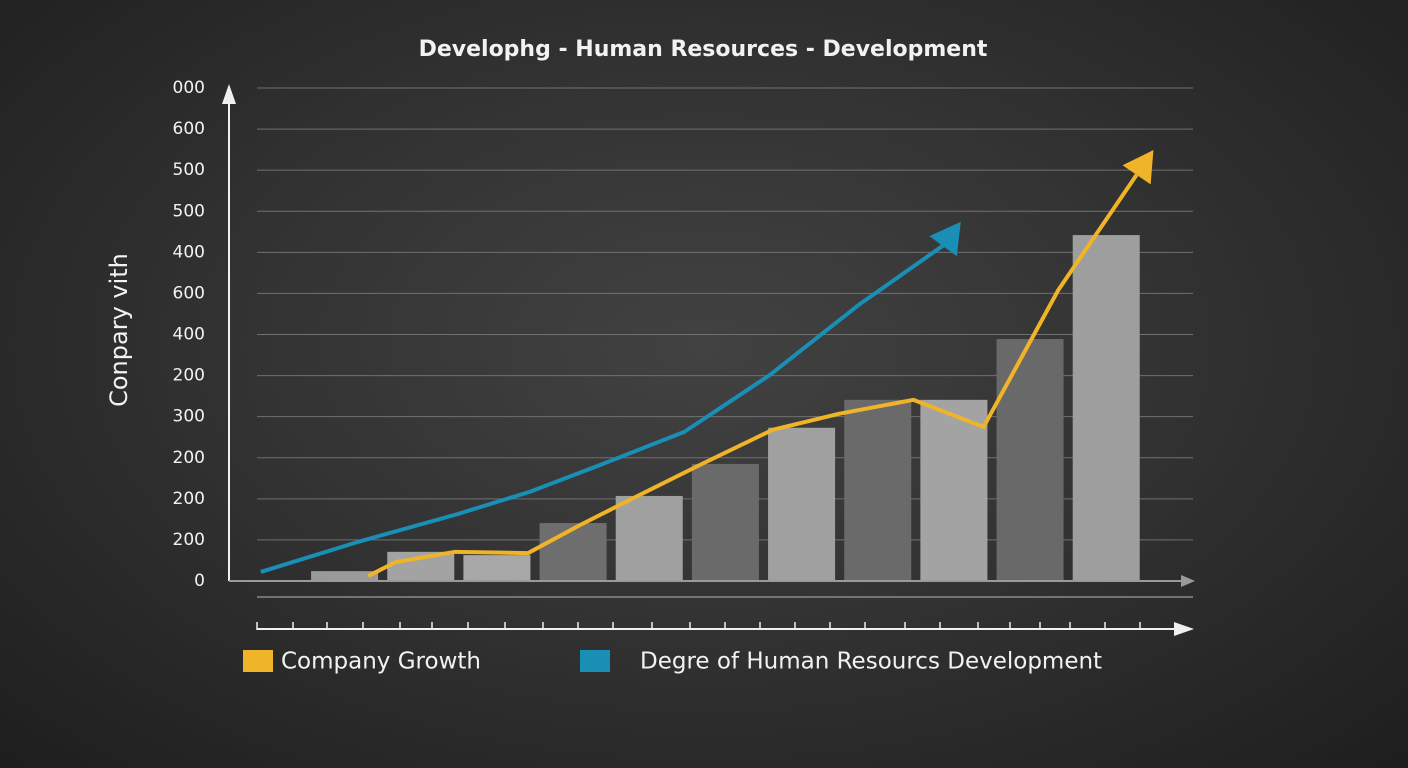 This screenshot has height=768, width=1408. What do you see at coordinates (189, 88) in the screenshot?
I see `y-tick-label: 000` at bounding box center [189, 88].